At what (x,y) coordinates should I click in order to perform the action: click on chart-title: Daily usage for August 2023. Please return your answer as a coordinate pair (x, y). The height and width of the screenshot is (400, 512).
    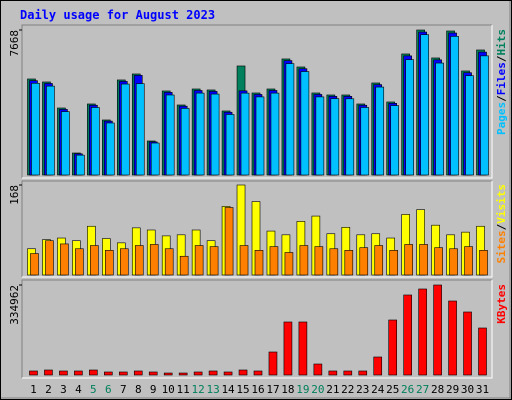
    Looking at the image, I should click on (117, 15).